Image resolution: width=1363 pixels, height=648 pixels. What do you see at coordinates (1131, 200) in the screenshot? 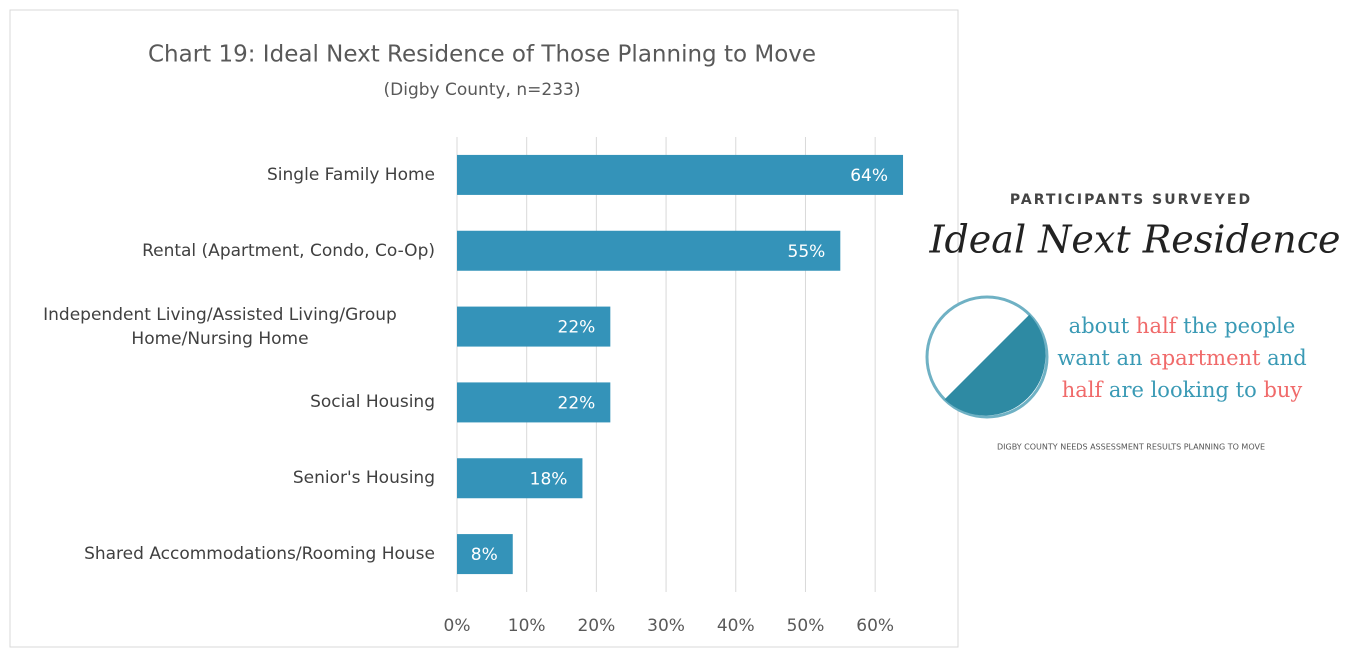
I see `info-heading: PARTICIPANTS SURVEYED` at bounding box center [1131, 200].